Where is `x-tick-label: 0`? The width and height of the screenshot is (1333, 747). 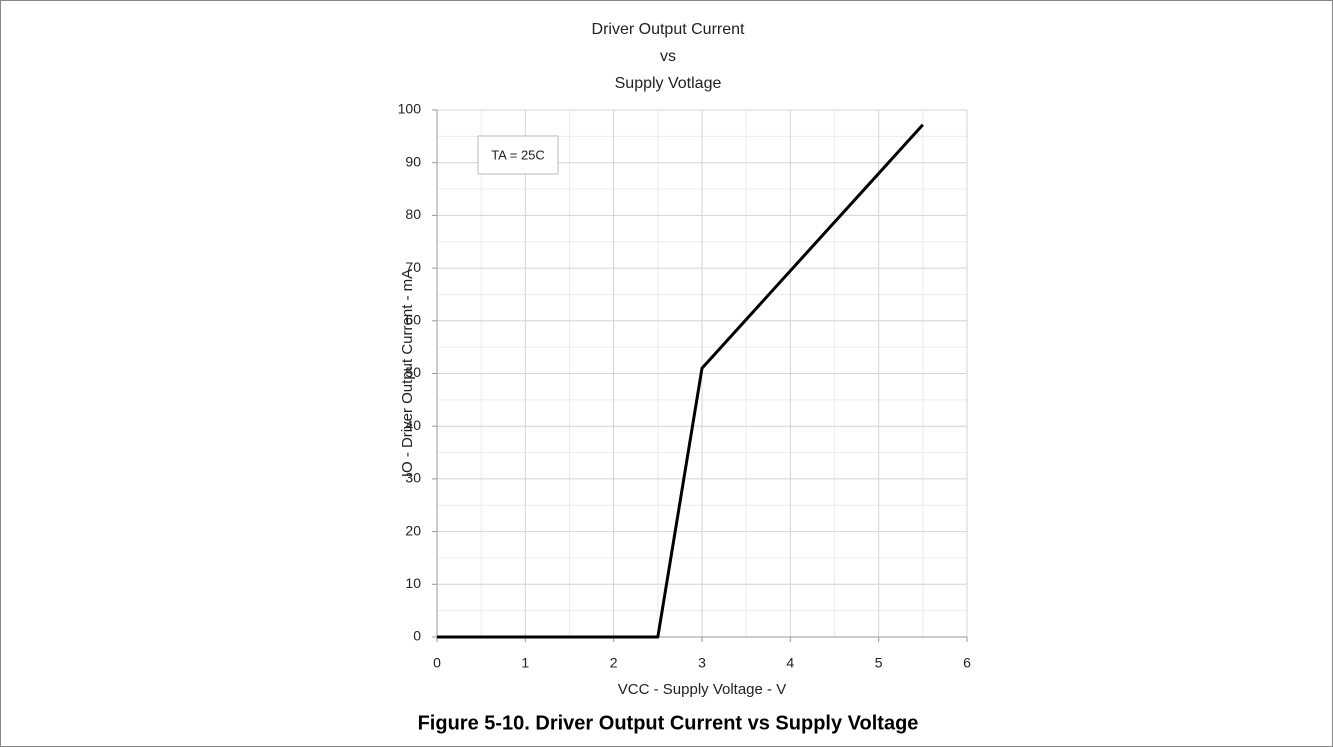 x-tick-label: 0 is located at coordinates (437, 663).